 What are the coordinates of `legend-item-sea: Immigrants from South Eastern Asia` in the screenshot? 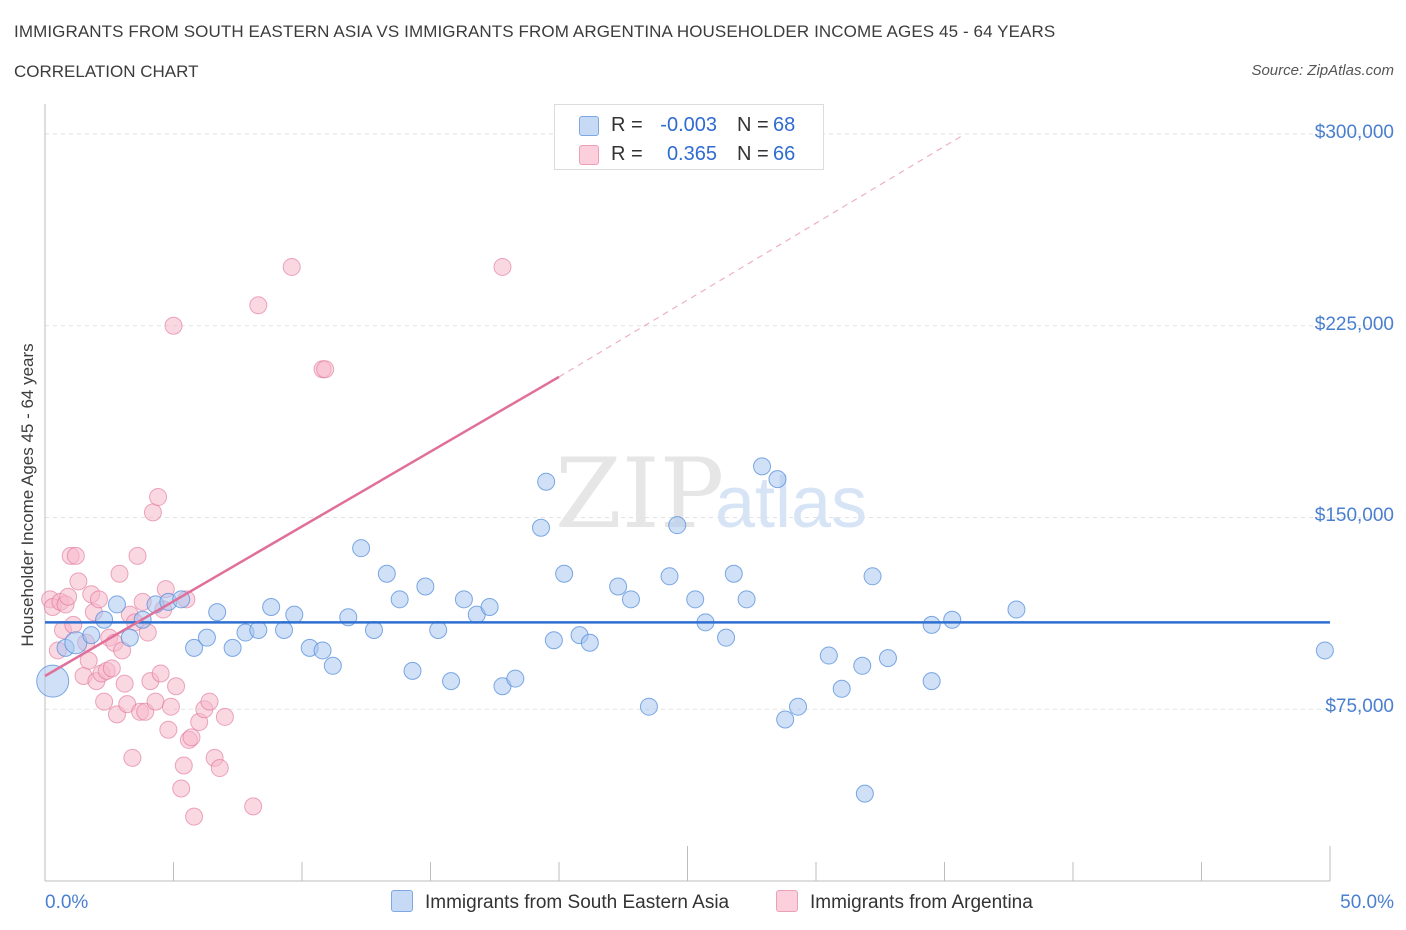 It's located at (560, 902).